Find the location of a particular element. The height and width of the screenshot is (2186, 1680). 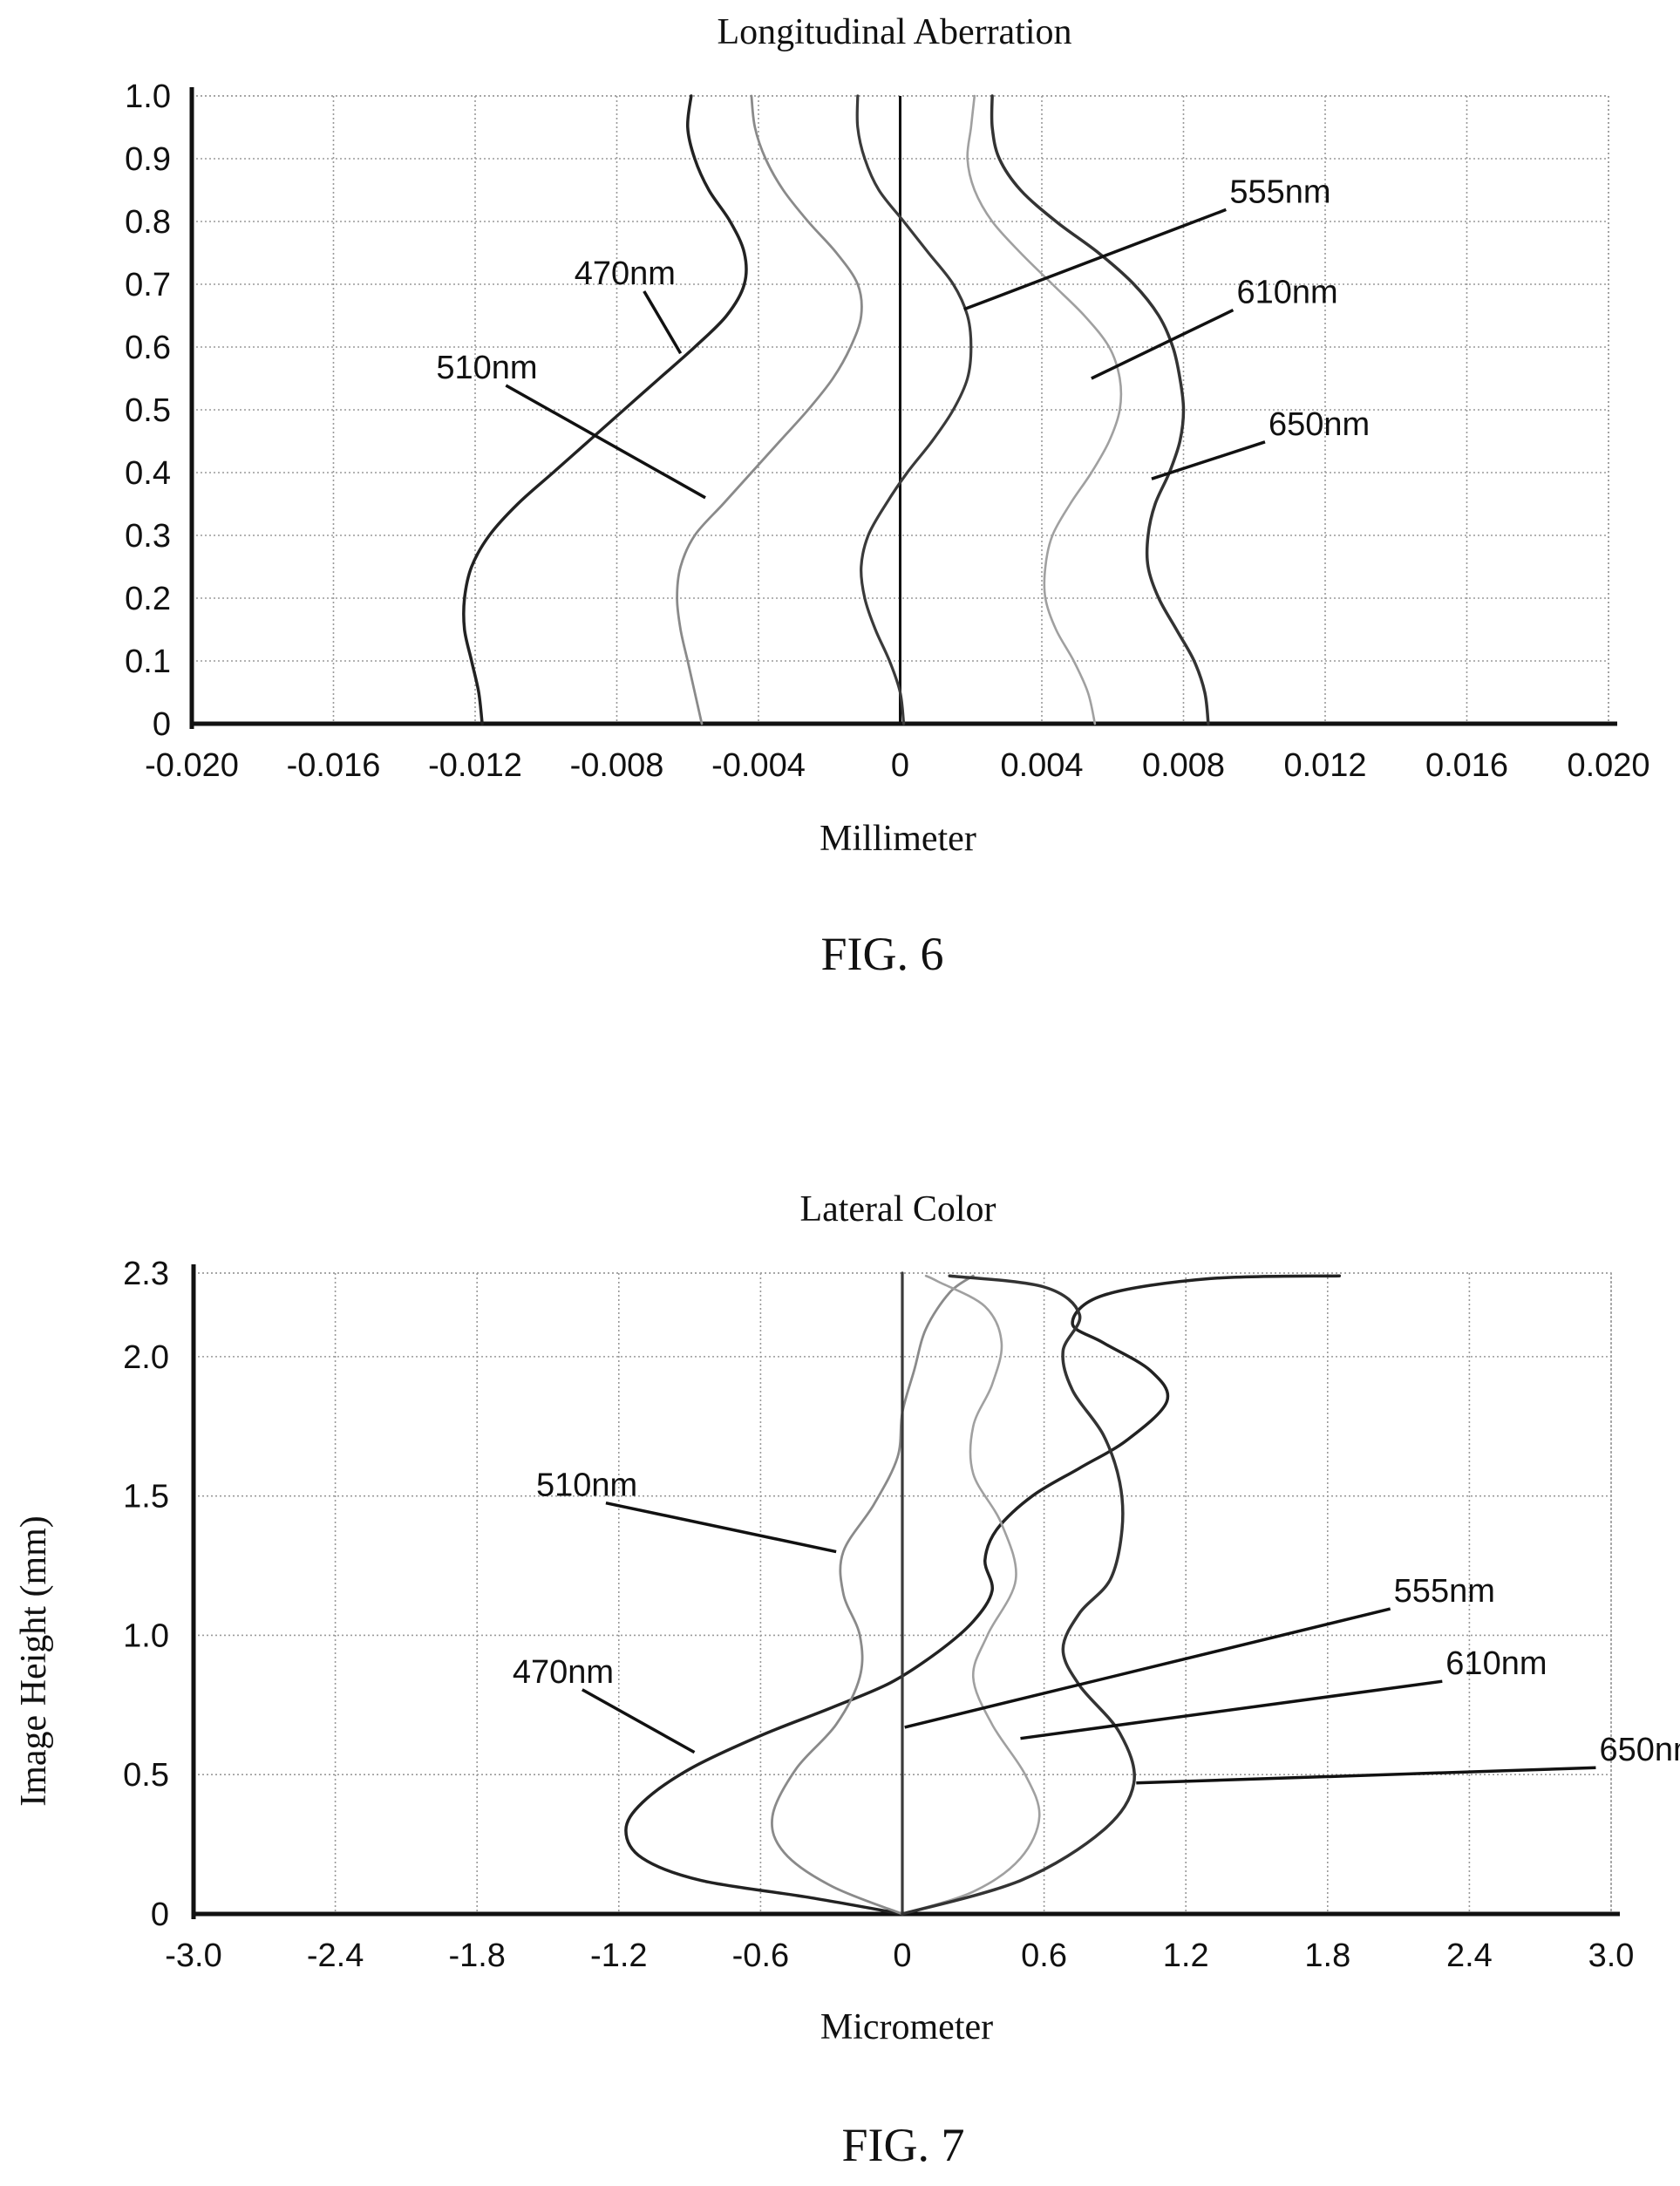

x-tick-label: 0.012 is located at coordinates (1324, 765).